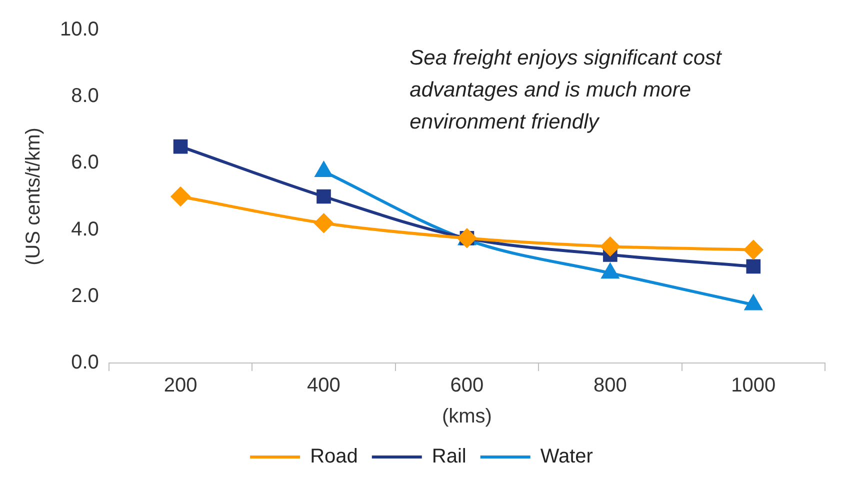 This screenshot has height=485, width=853. What do you see at coordinates (85, 363) in the screenshot?
I see `y-tick-label: 0.0` at bounding box center [85, 363].